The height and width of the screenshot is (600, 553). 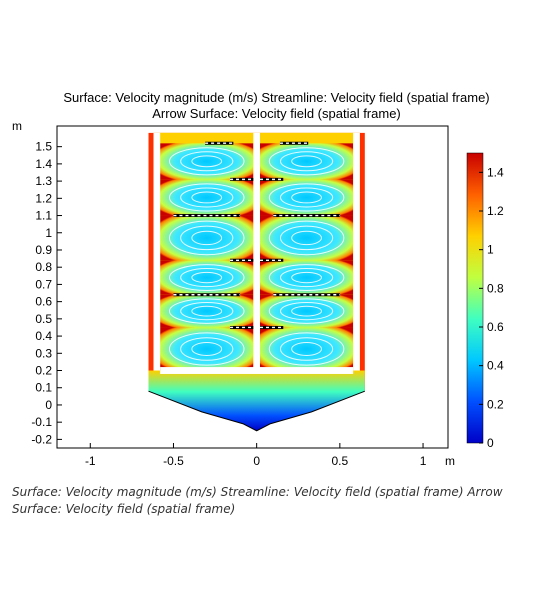 What do you see at coordinates (17, 126) in the screenshot?
I see `y-axis-unit: m` at bounding box center [17, 126].